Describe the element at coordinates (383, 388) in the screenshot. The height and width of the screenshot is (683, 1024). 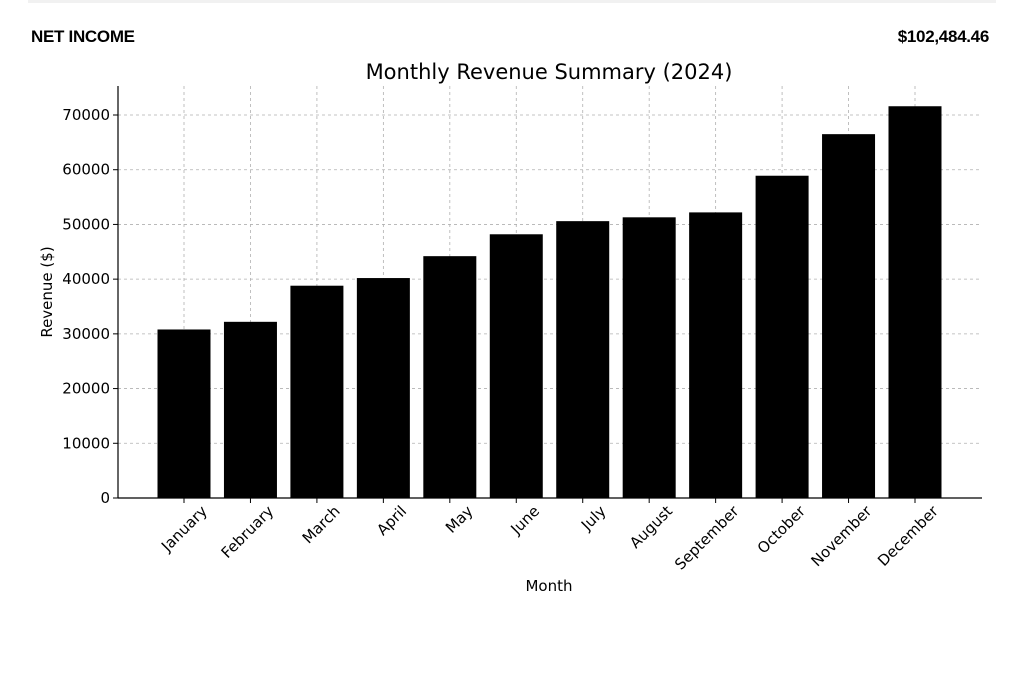
I see `bar-april` at that location.